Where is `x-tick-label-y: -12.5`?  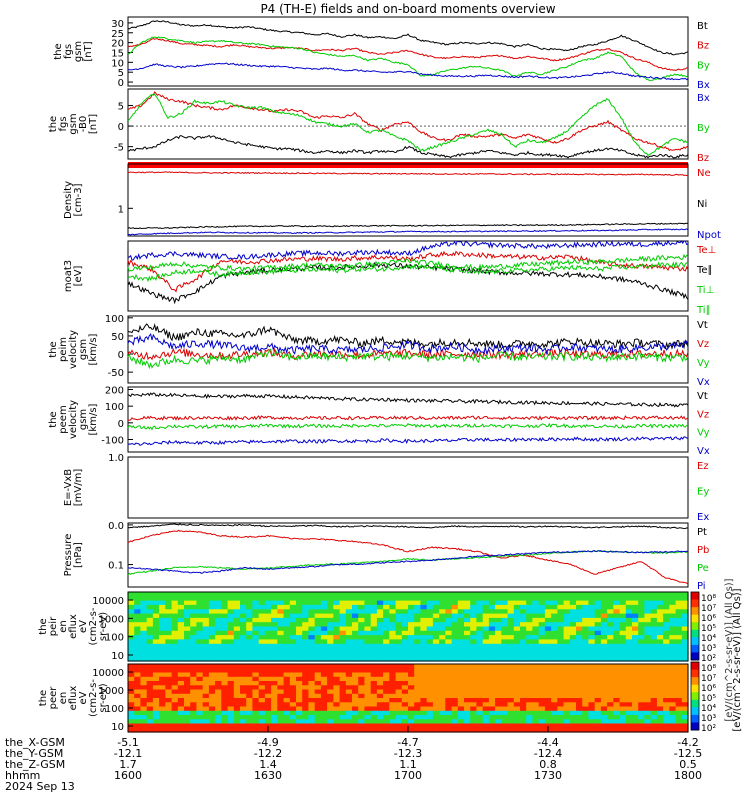 x-tick-label-y: -12.5 is located at coordinates (688, 753).